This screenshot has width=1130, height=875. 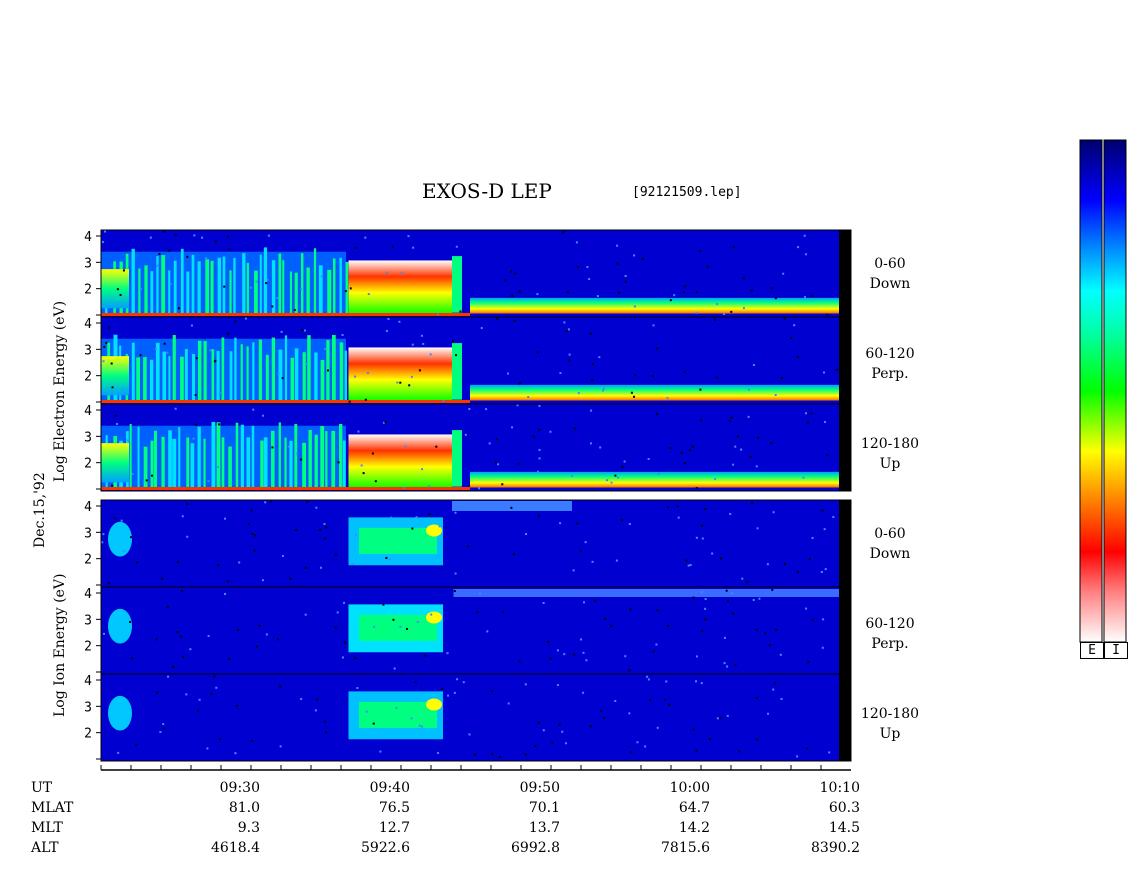 I want to click on y-tick-label: 4, so click(x=88, y=594).